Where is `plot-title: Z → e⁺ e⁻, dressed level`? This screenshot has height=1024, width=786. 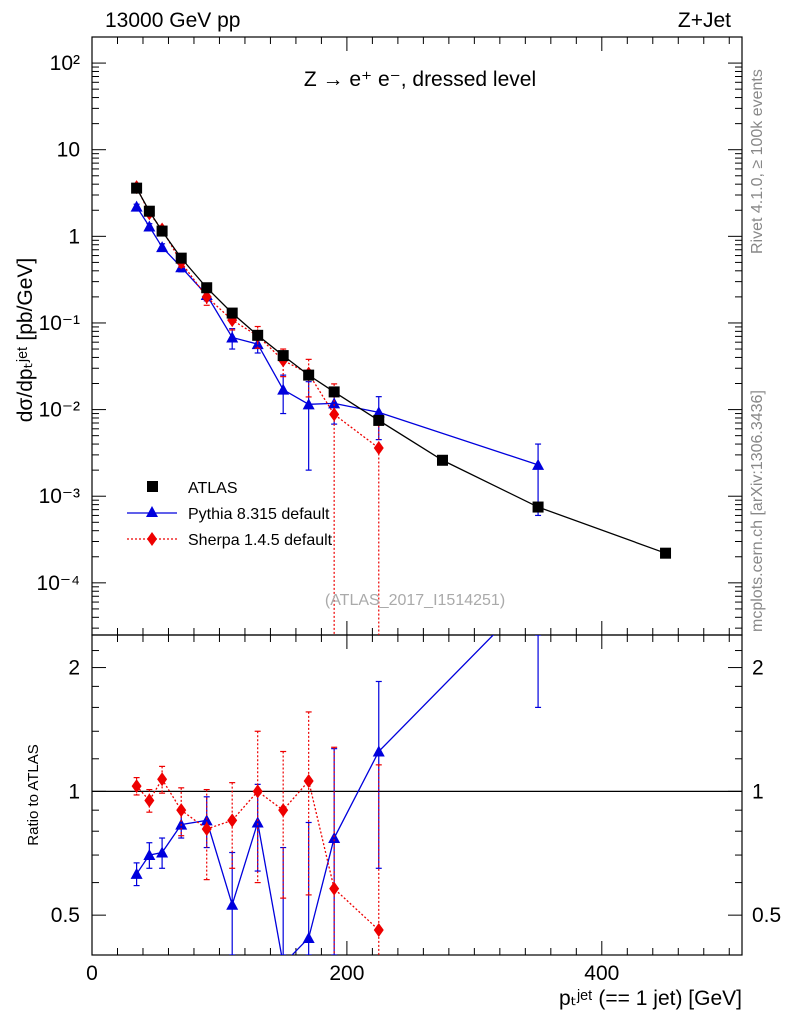
plot-title: Z → e⁺ e⁻, dressed level is located at coordinates (420, 79).